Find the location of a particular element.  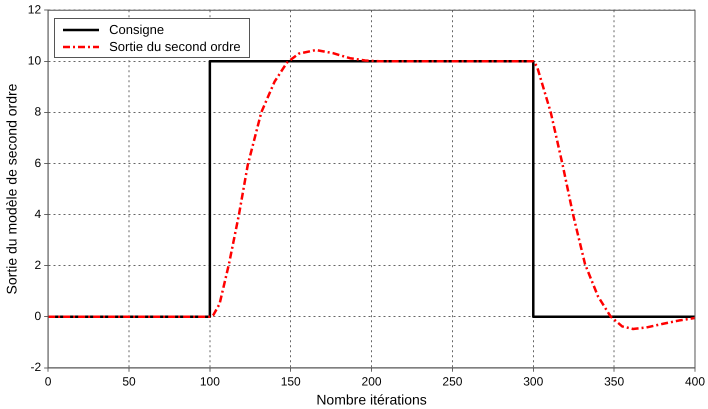

x-tick-label: 50 is located at coordinates (129, 381).